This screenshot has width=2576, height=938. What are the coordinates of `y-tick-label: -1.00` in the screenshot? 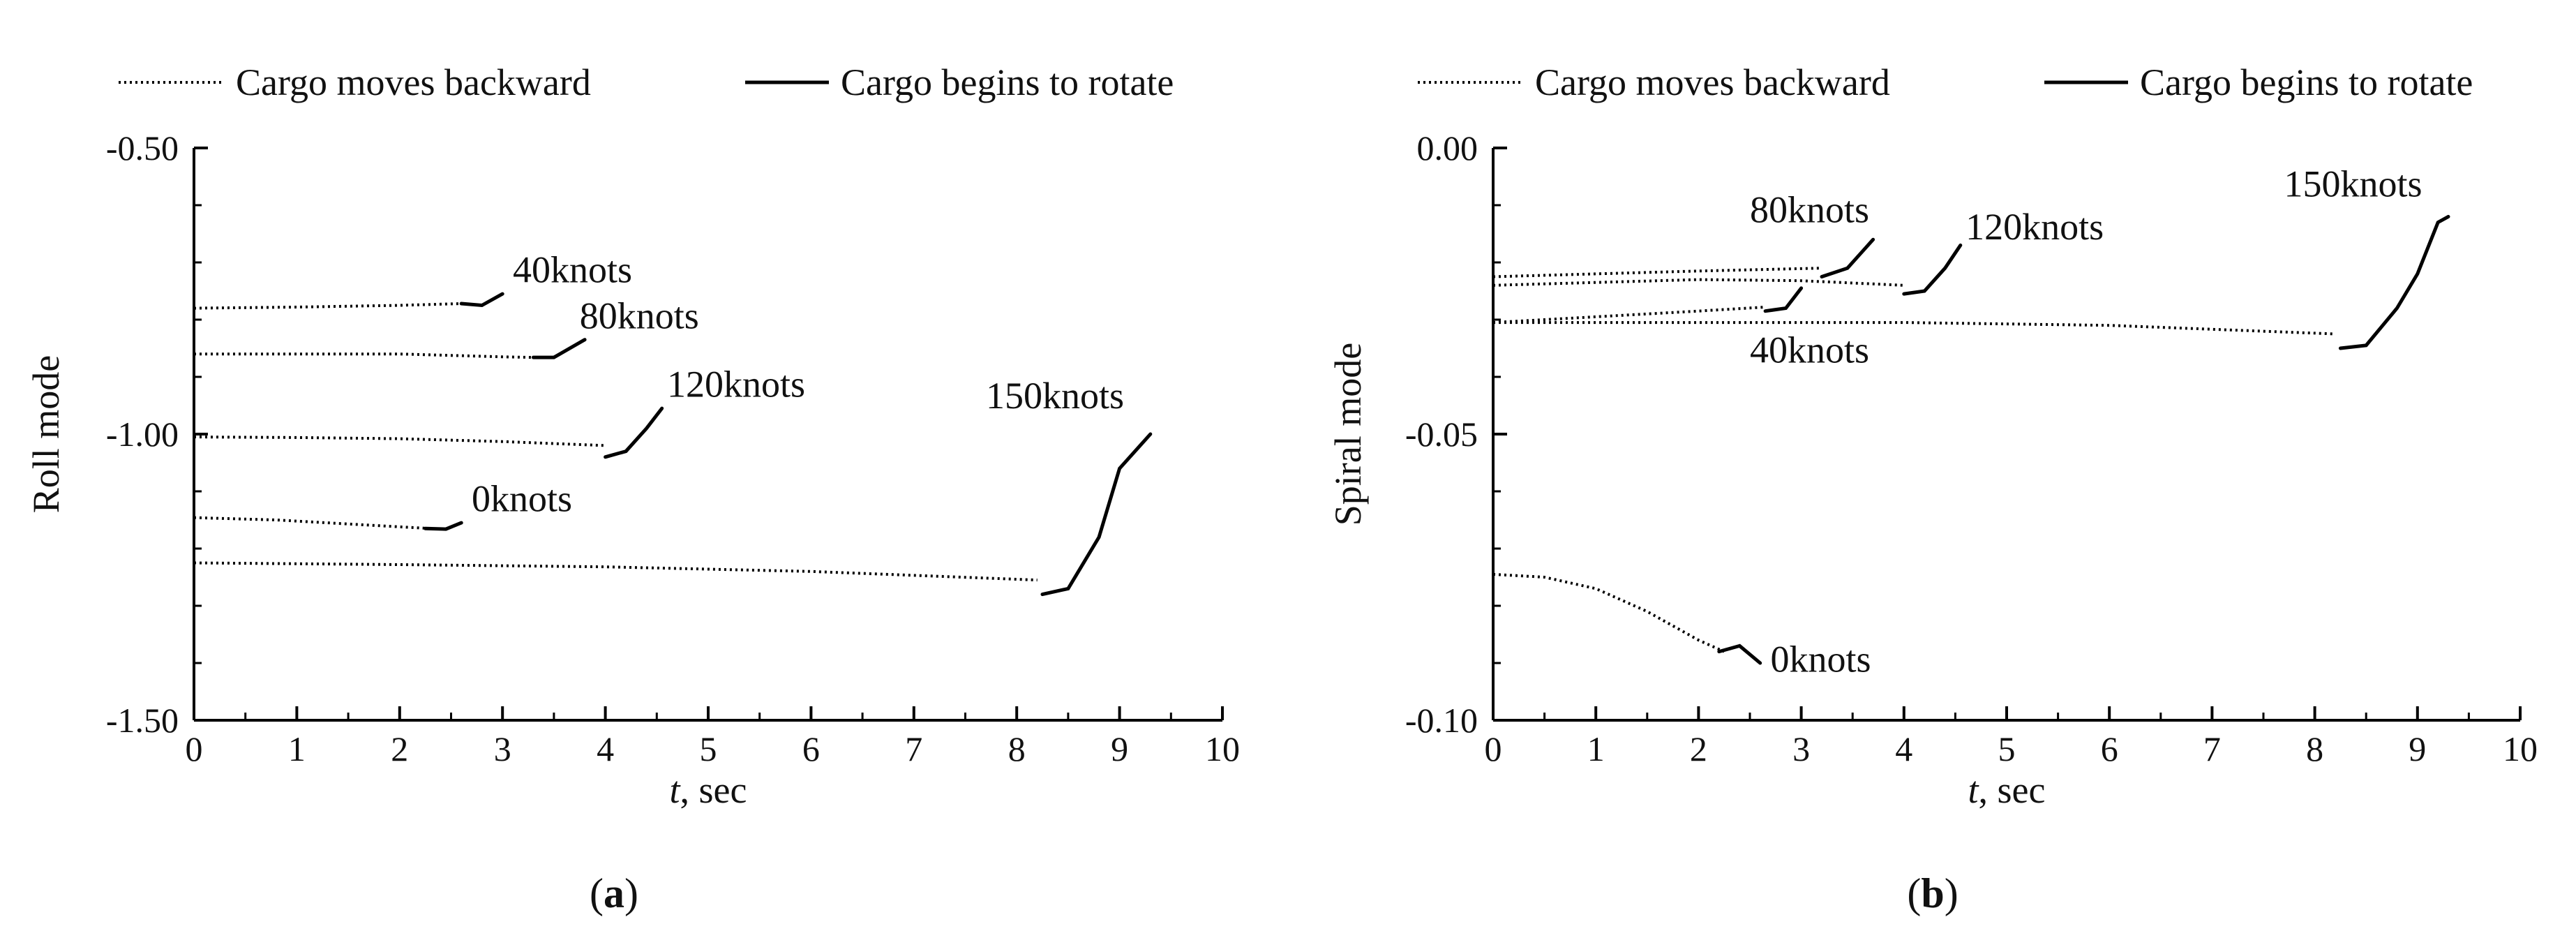 It's located at (142, 434).